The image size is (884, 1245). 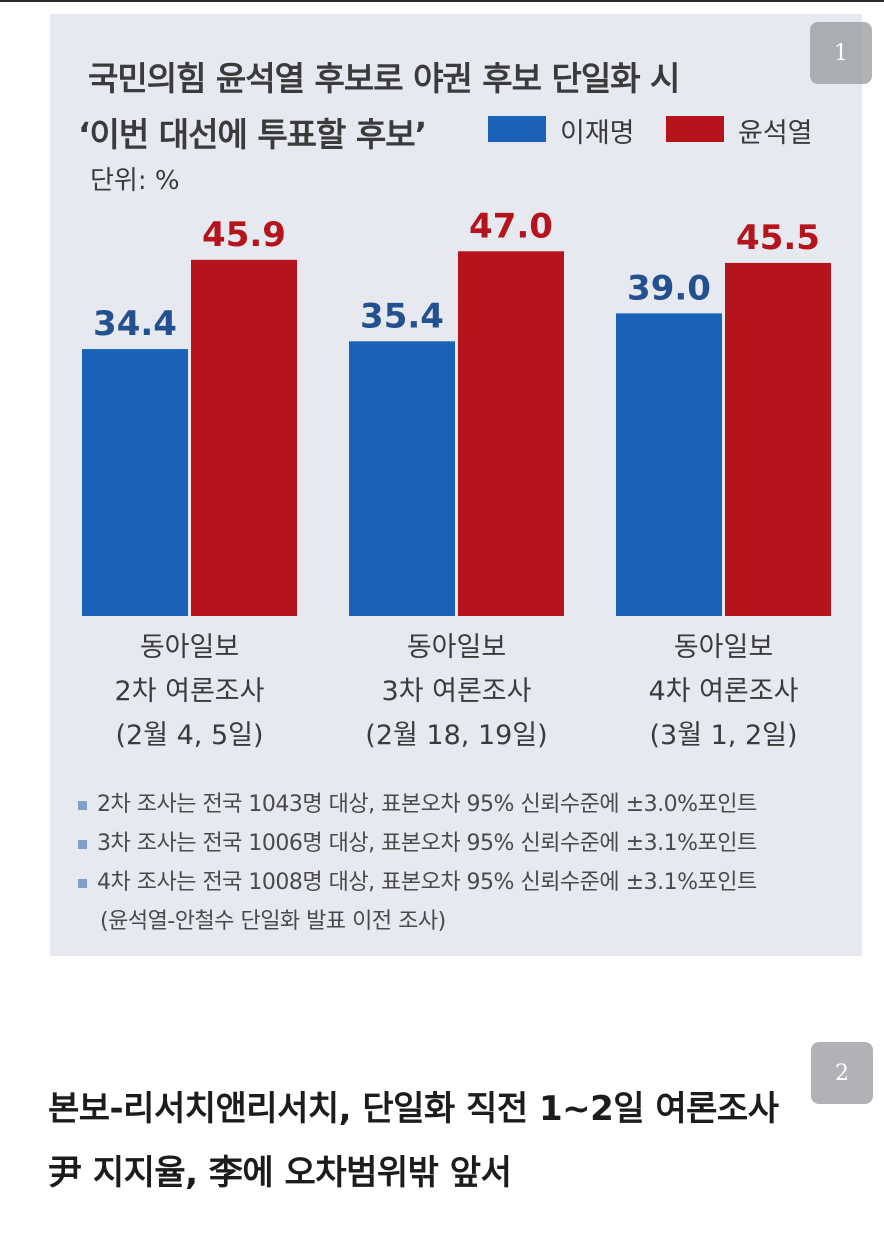 What do you see at coordinates (280, 1173) in the screenshot?
I see `article-subheadline: 尹 지지율, 李에 오차범위밖 앞서` at bounding box center [280, 1173].